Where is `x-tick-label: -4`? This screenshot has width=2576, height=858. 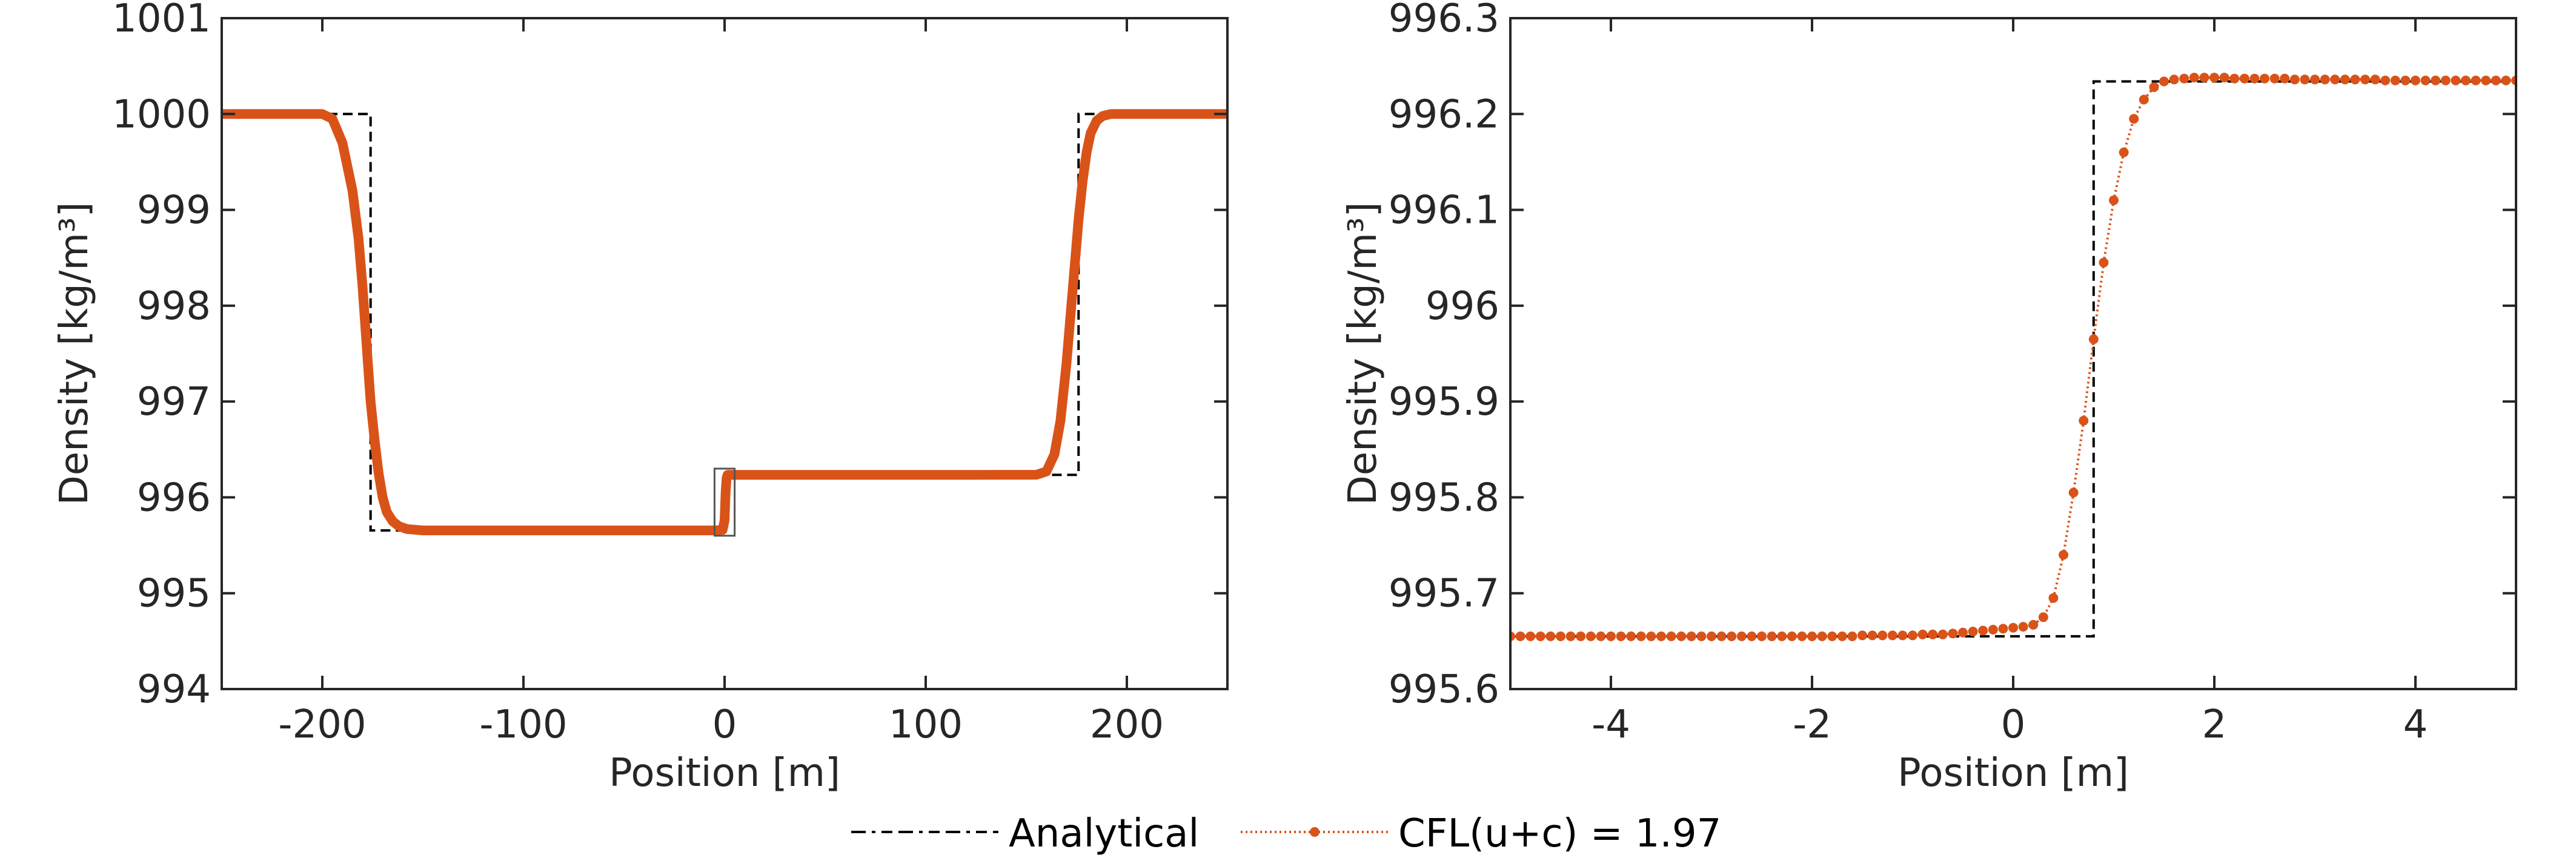 x-tick-label: -4 is located at coordinates (1611, 724).